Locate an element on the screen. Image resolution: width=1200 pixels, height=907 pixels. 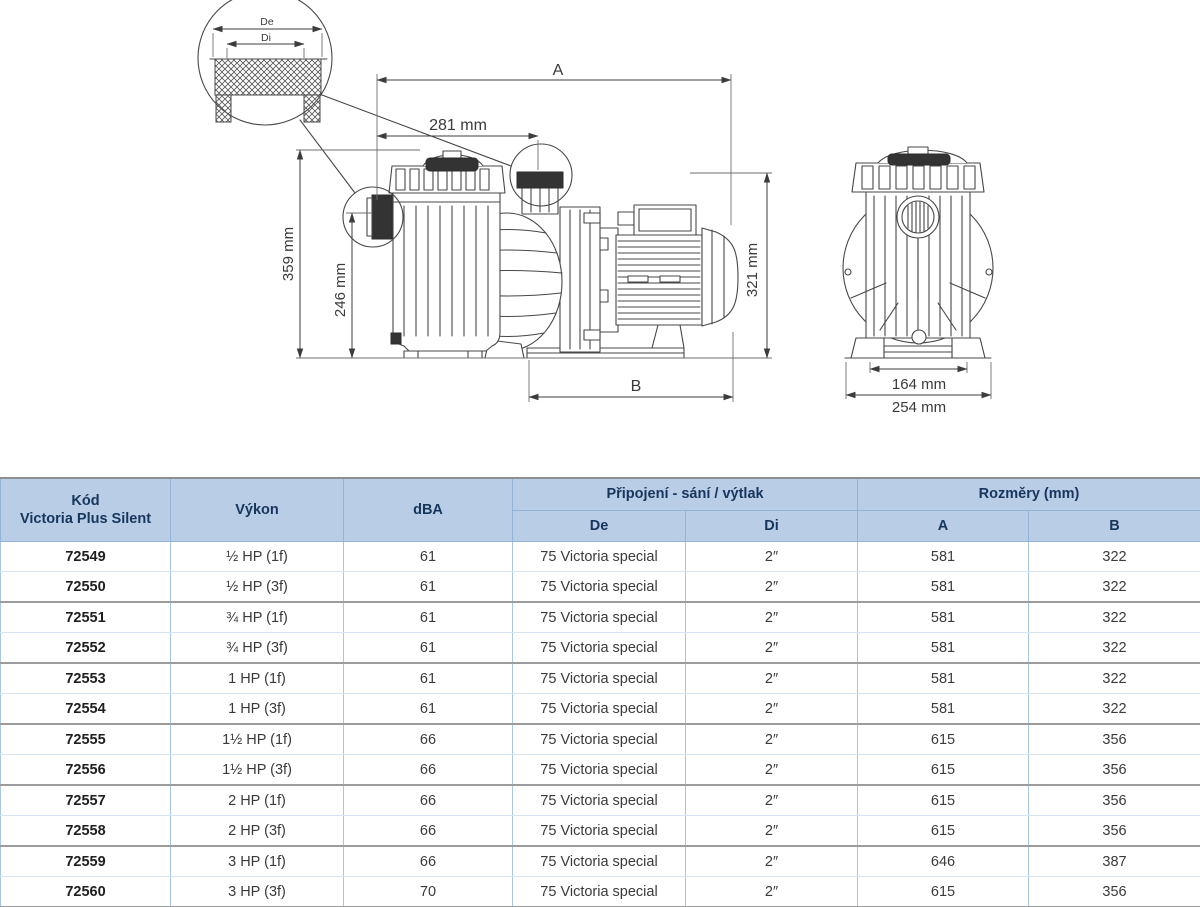
col-header-vykon: Výkon is located at coordinates (257, 509).